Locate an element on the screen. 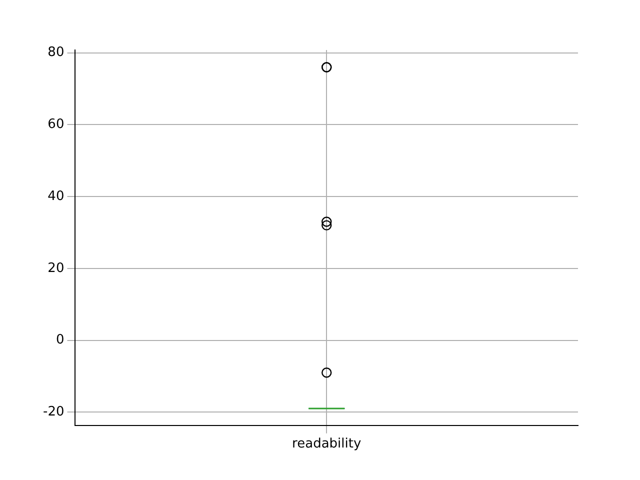 The image size is (640, 480). y-tick-label: 60 is located at coordinates (56, 124).